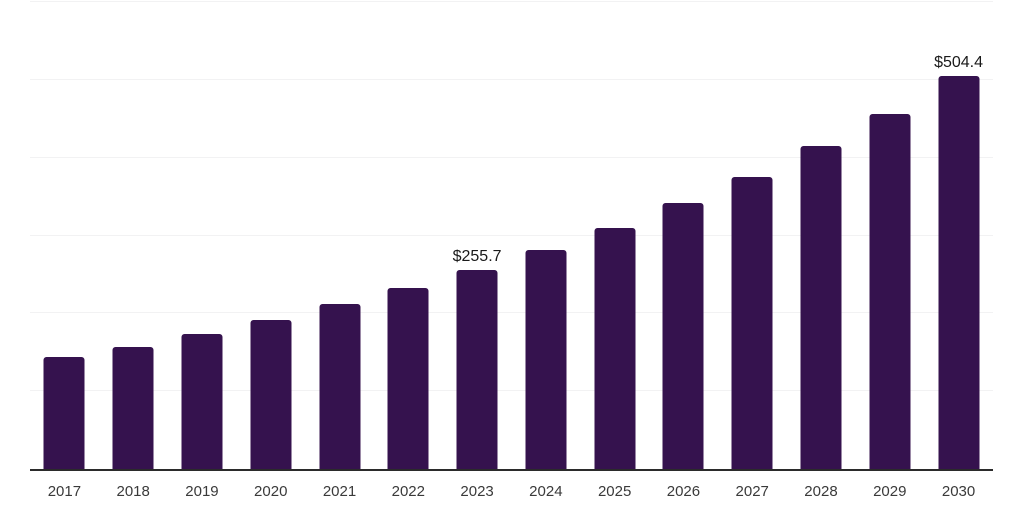 Image resolution: width=1024 pixels, height=512 pixels. I want to click on x-tick-label-2027: 2027, so click(752, 491).